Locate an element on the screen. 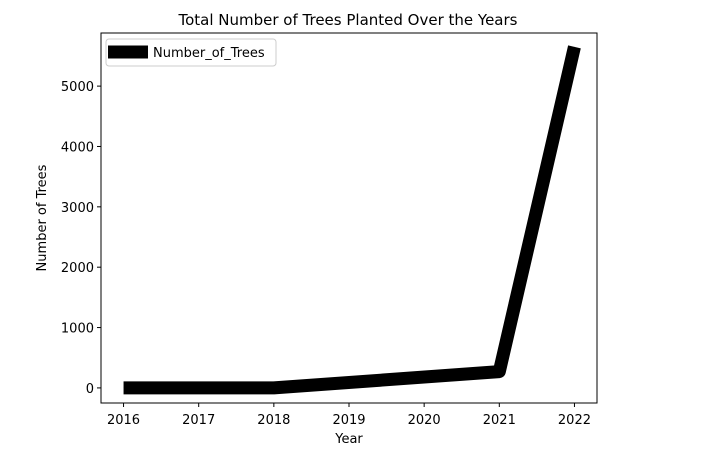  x-tick-label: 2020 is located at coordinates (424, 420).